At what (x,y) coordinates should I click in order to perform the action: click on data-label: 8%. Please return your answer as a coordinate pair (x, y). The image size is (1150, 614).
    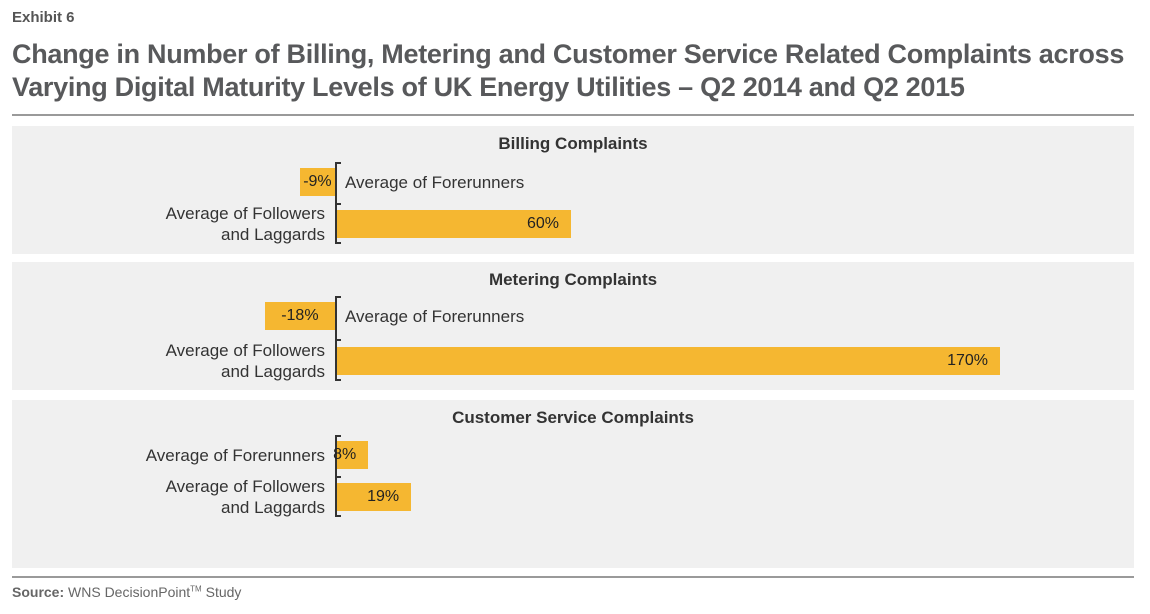
    Looking at the image, I should click on (345, 454).